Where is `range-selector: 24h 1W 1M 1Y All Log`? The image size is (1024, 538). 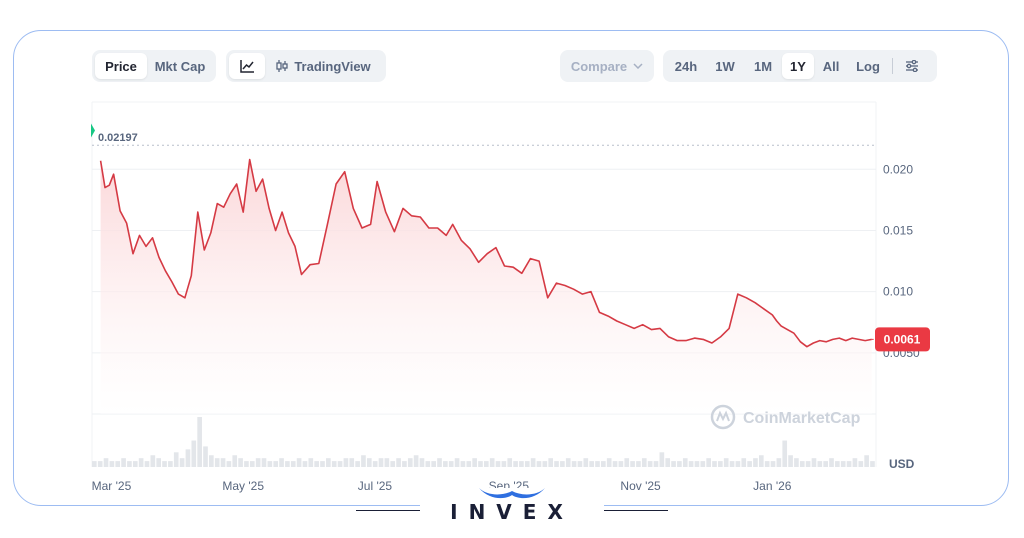 range-selector: 24h 1W 1M 1Y All Log is located at coordinates (800, 66).